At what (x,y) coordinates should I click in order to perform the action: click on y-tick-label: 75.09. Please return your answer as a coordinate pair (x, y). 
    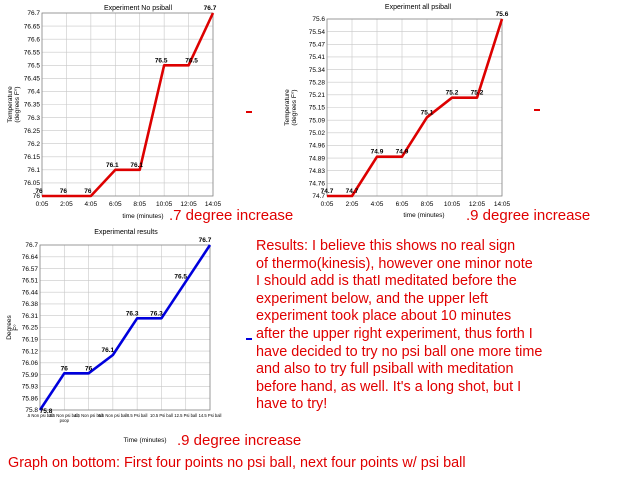
    Looking at the image, I should click on (317, 120).